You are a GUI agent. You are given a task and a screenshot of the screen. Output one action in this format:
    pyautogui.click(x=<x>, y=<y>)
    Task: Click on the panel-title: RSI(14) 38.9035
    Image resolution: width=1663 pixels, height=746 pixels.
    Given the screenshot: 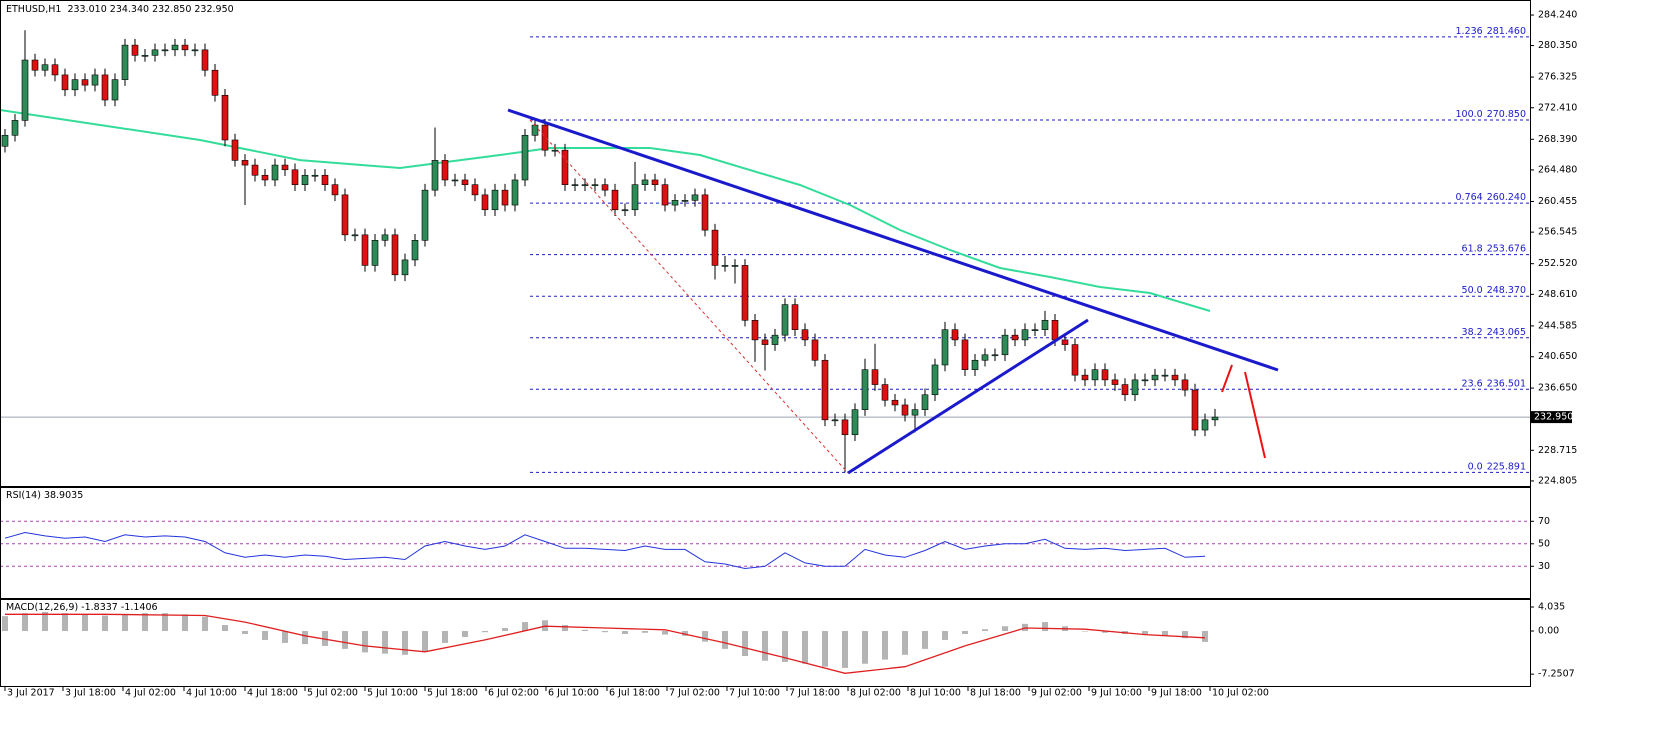 What is the action you would take?
    pyautogui.click(x=44, y=495)
    